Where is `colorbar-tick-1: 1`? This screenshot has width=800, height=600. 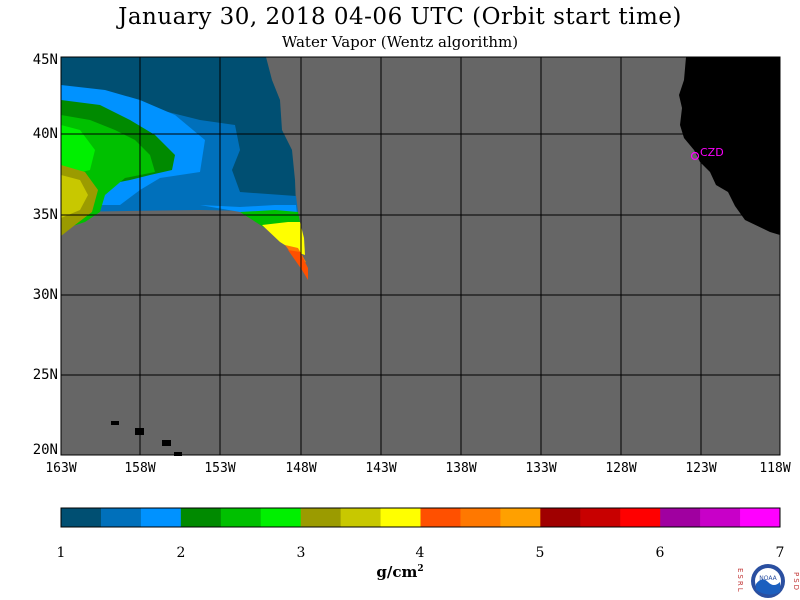 colorbar-tick-1: 1 is located at coordinates (61, 553).